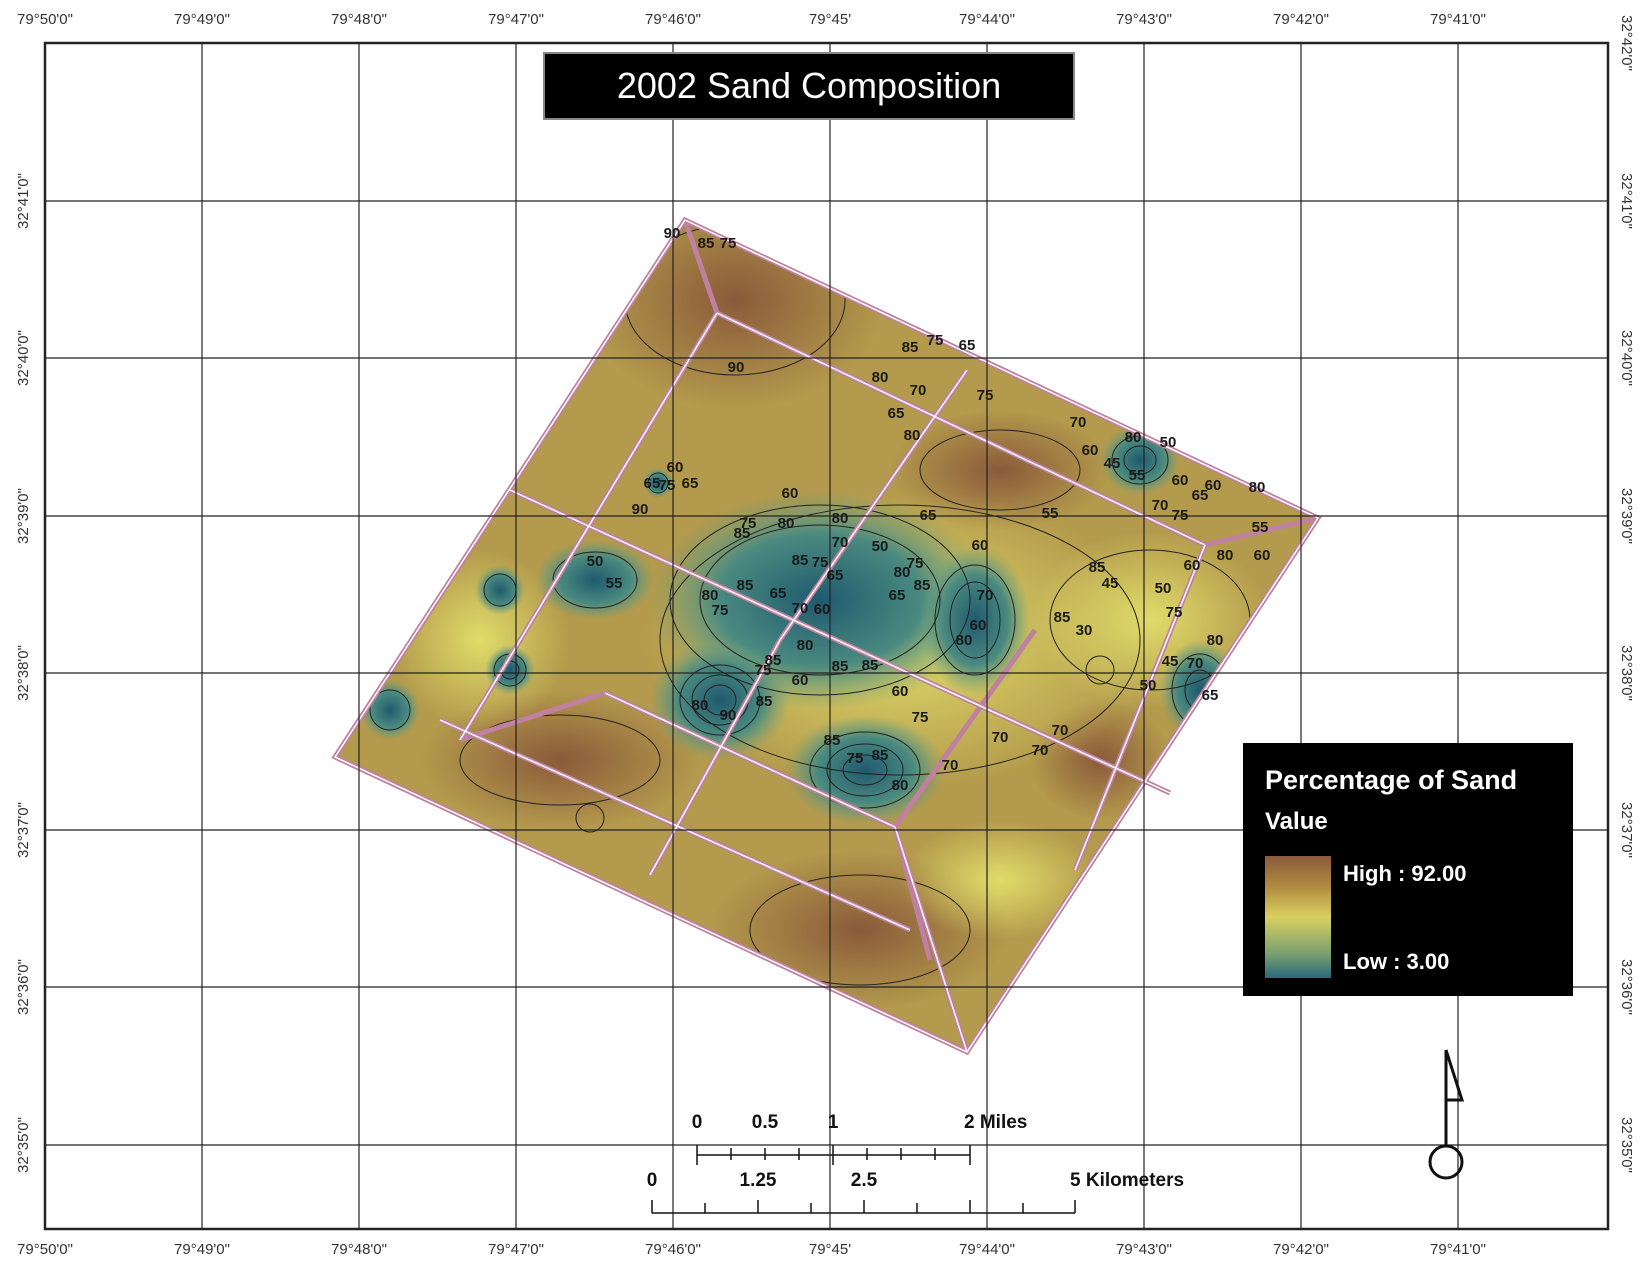 Image resolution: width=1642 pixels, height=1266 pixels. Describe the element at coordinates (23, 830) in the screenshot. I see `lat-tick-label: 32°37'0"` at that location.